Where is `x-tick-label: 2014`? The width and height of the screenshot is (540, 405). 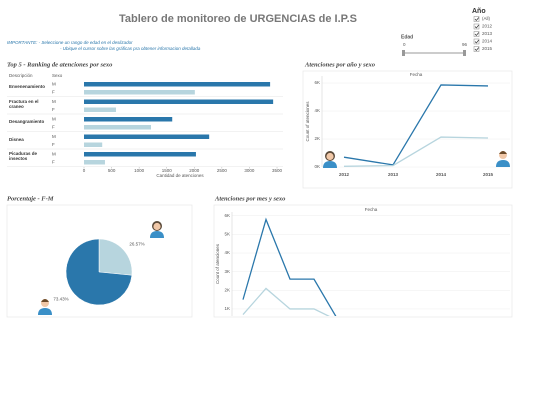
x-tick-label: 2014 is located at coordinates (441, 174).